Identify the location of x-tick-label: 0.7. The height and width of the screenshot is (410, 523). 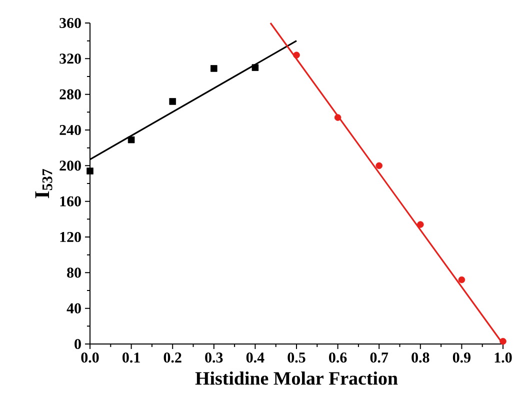
(379, 357).